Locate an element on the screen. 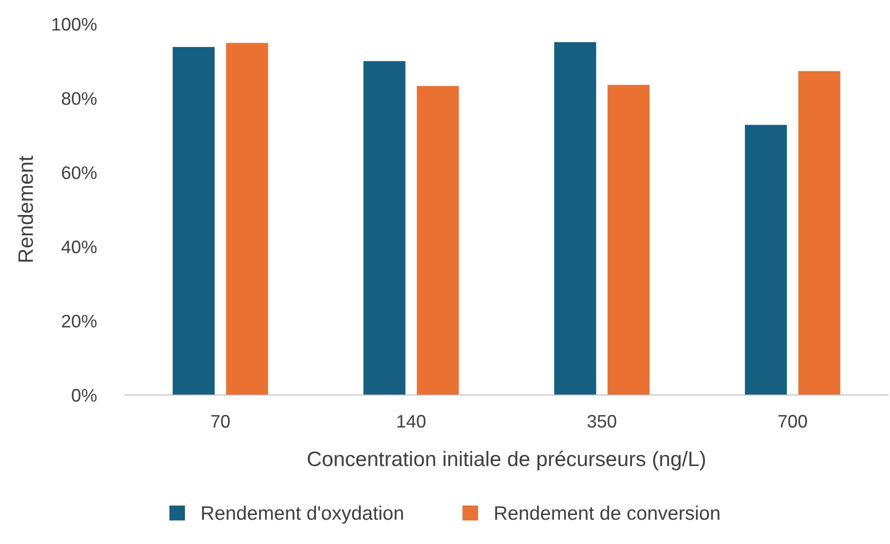  y-tick-label: 100% is located at coordinates (74, 24).